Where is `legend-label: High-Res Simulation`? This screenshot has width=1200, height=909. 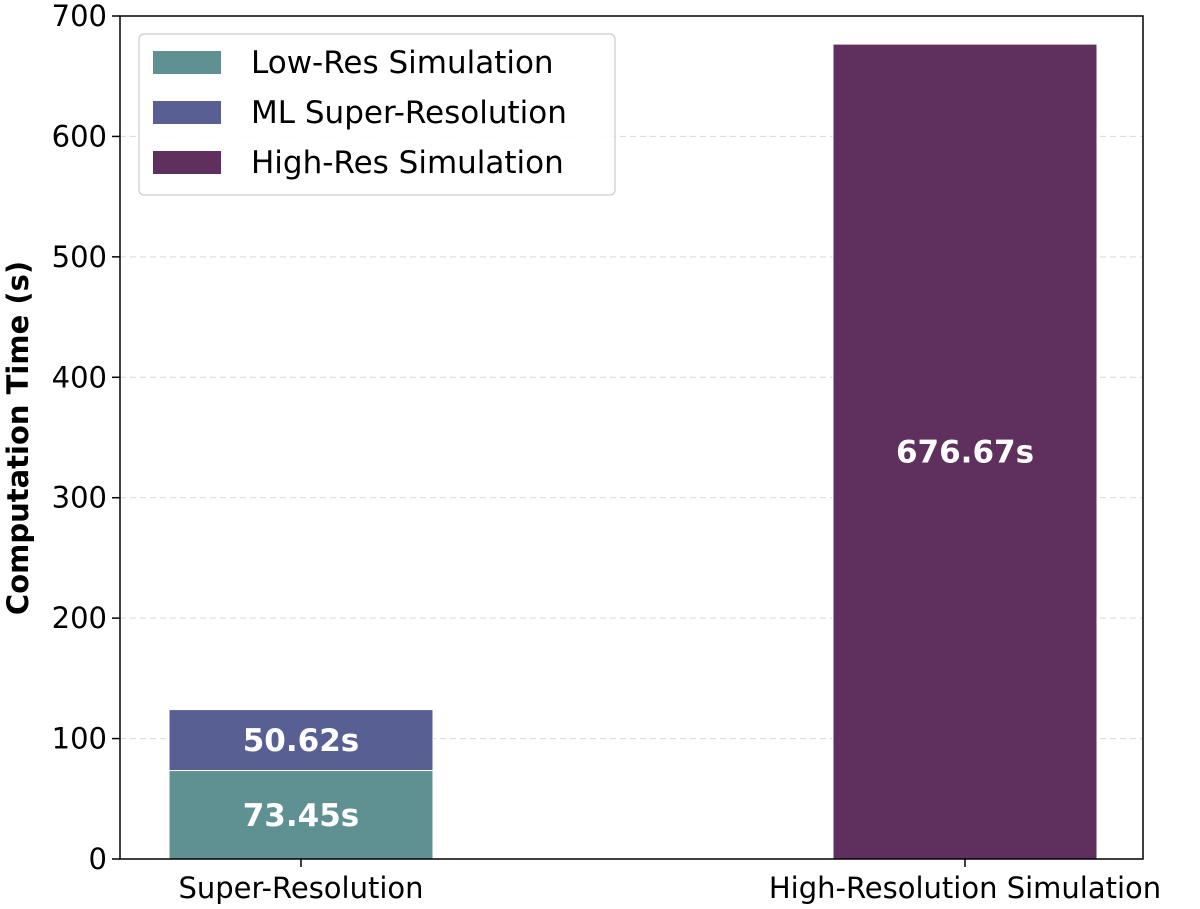 legend-label: High-Res Simulation is located at coordinates (407, 163).